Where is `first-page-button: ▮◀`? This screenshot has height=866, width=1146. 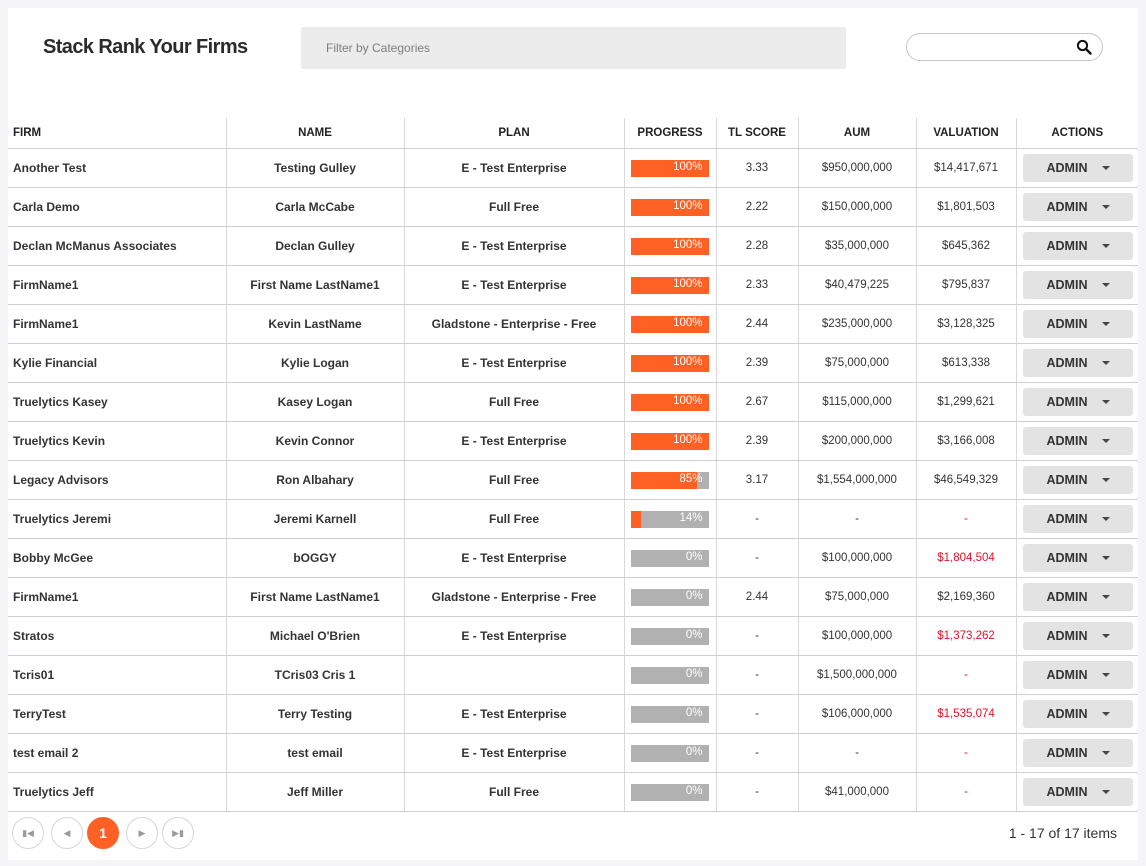 first-page-button: ▮◀ is located at coordinates (28, 833).